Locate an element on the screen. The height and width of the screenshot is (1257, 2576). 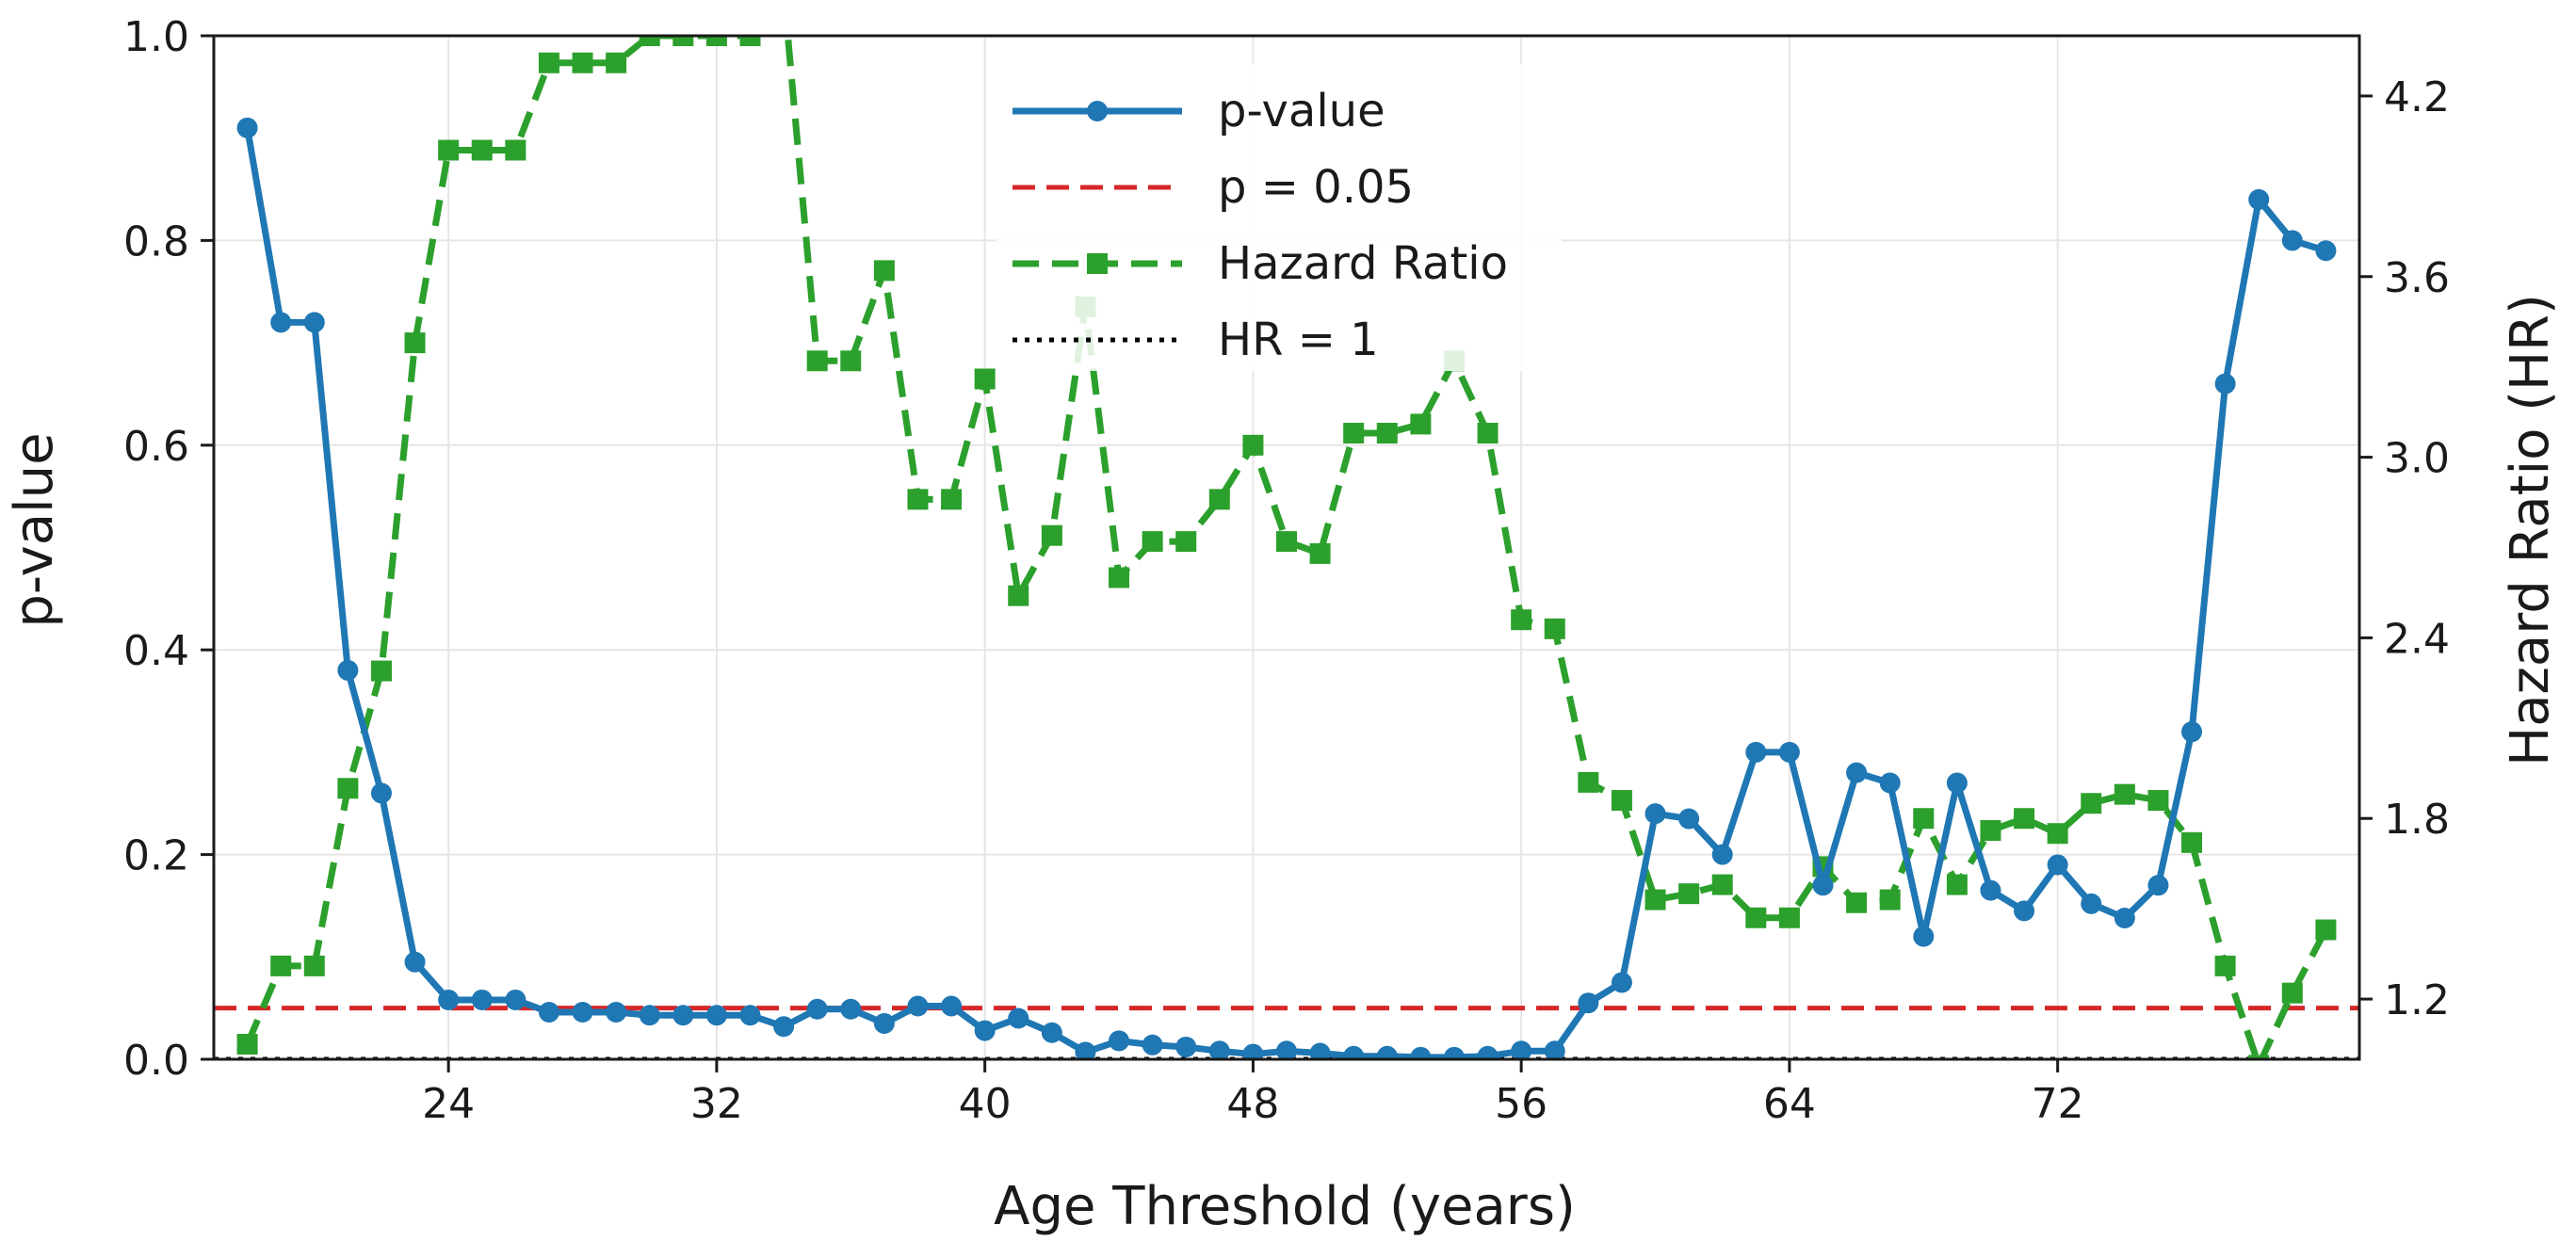
reference-lines is located at coordinates (1286, 1032).